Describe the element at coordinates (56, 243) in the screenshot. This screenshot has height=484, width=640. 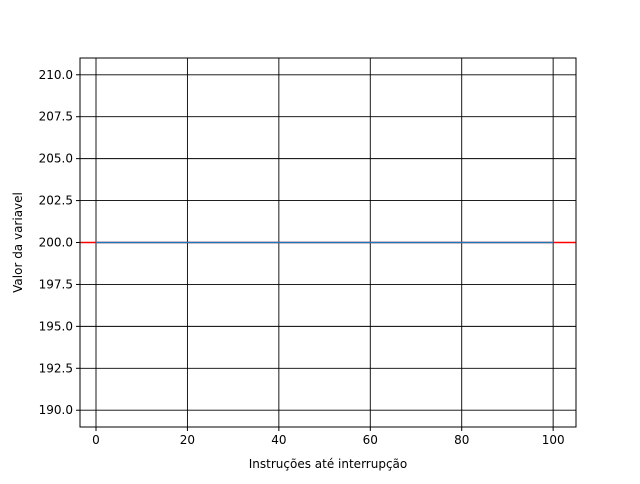
I see `y-tick-label: 200.0` at that location.